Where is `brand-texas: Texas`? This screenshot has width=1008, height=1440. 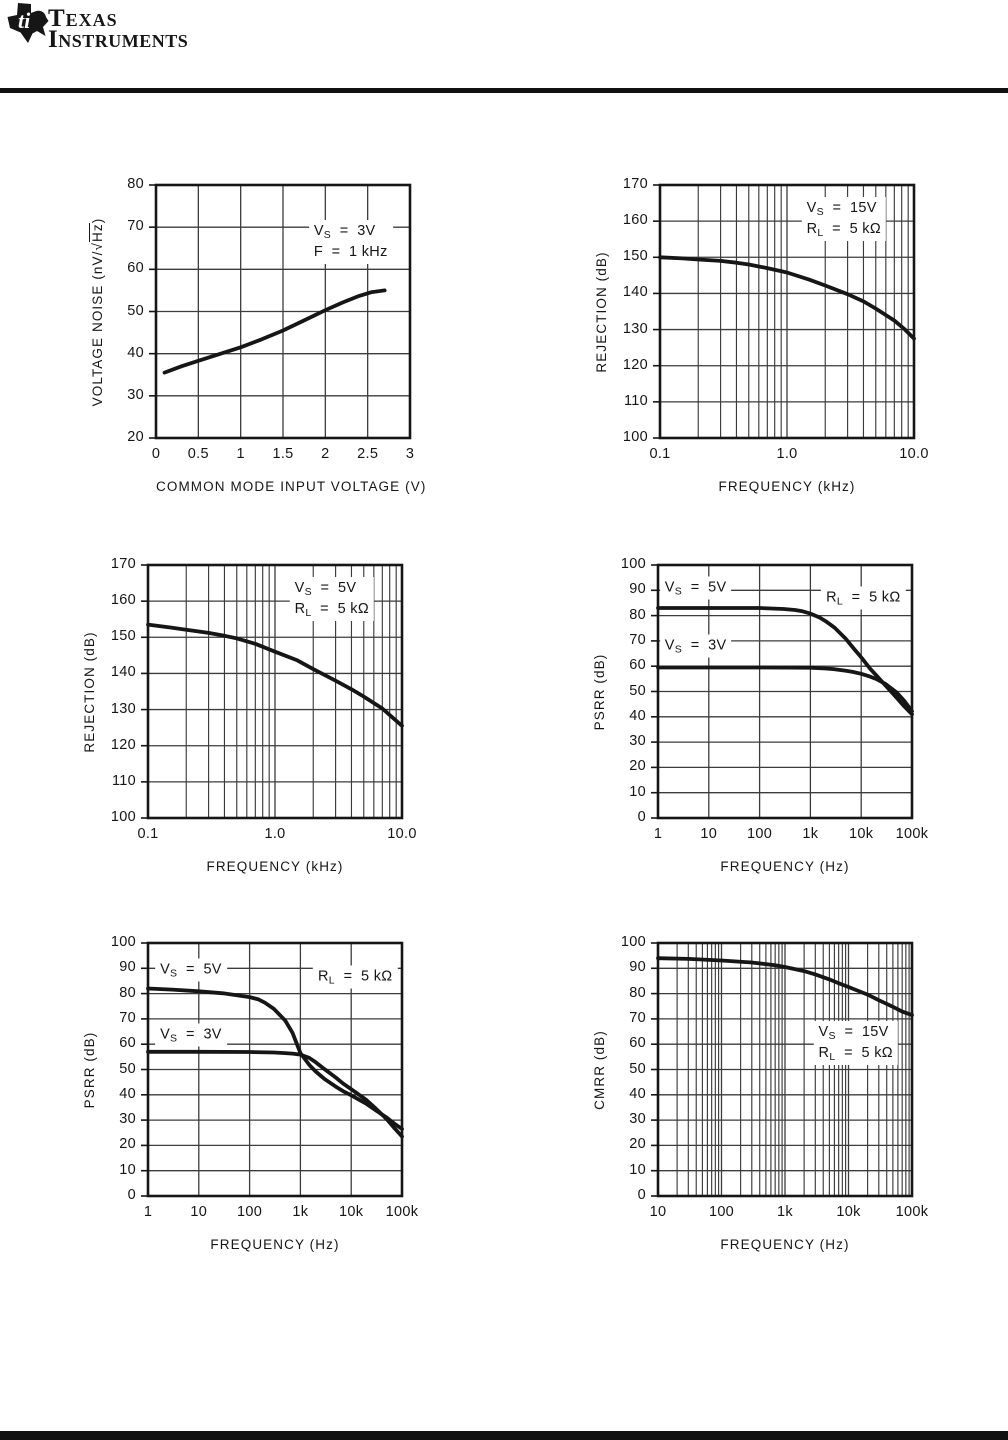
brand-texas: Texas is located at coordinates (83, 18).